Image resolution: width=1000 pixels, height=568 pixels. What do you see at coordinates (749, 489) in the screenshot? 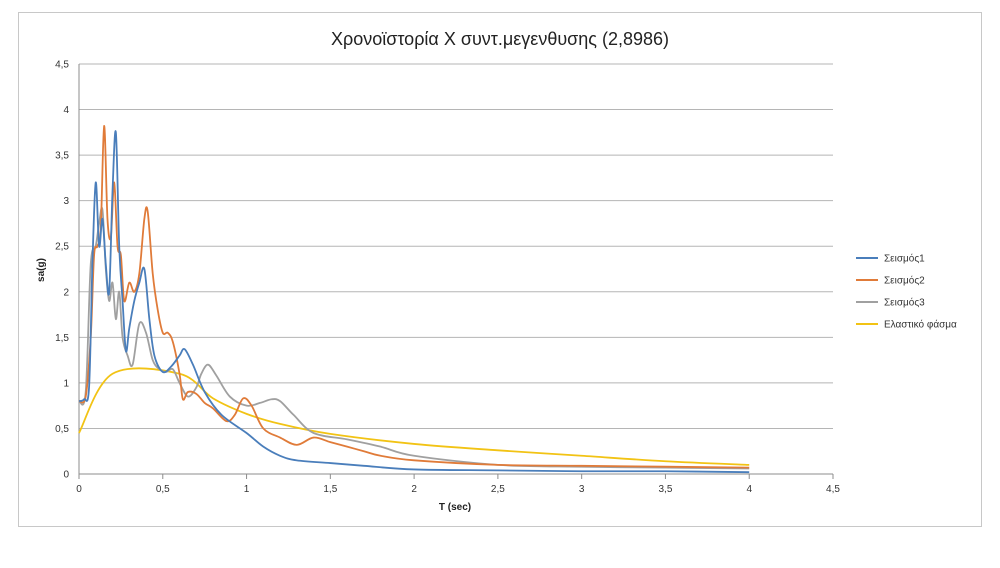
I see `x-tick-label: 4` at bounding box center [749, 489].